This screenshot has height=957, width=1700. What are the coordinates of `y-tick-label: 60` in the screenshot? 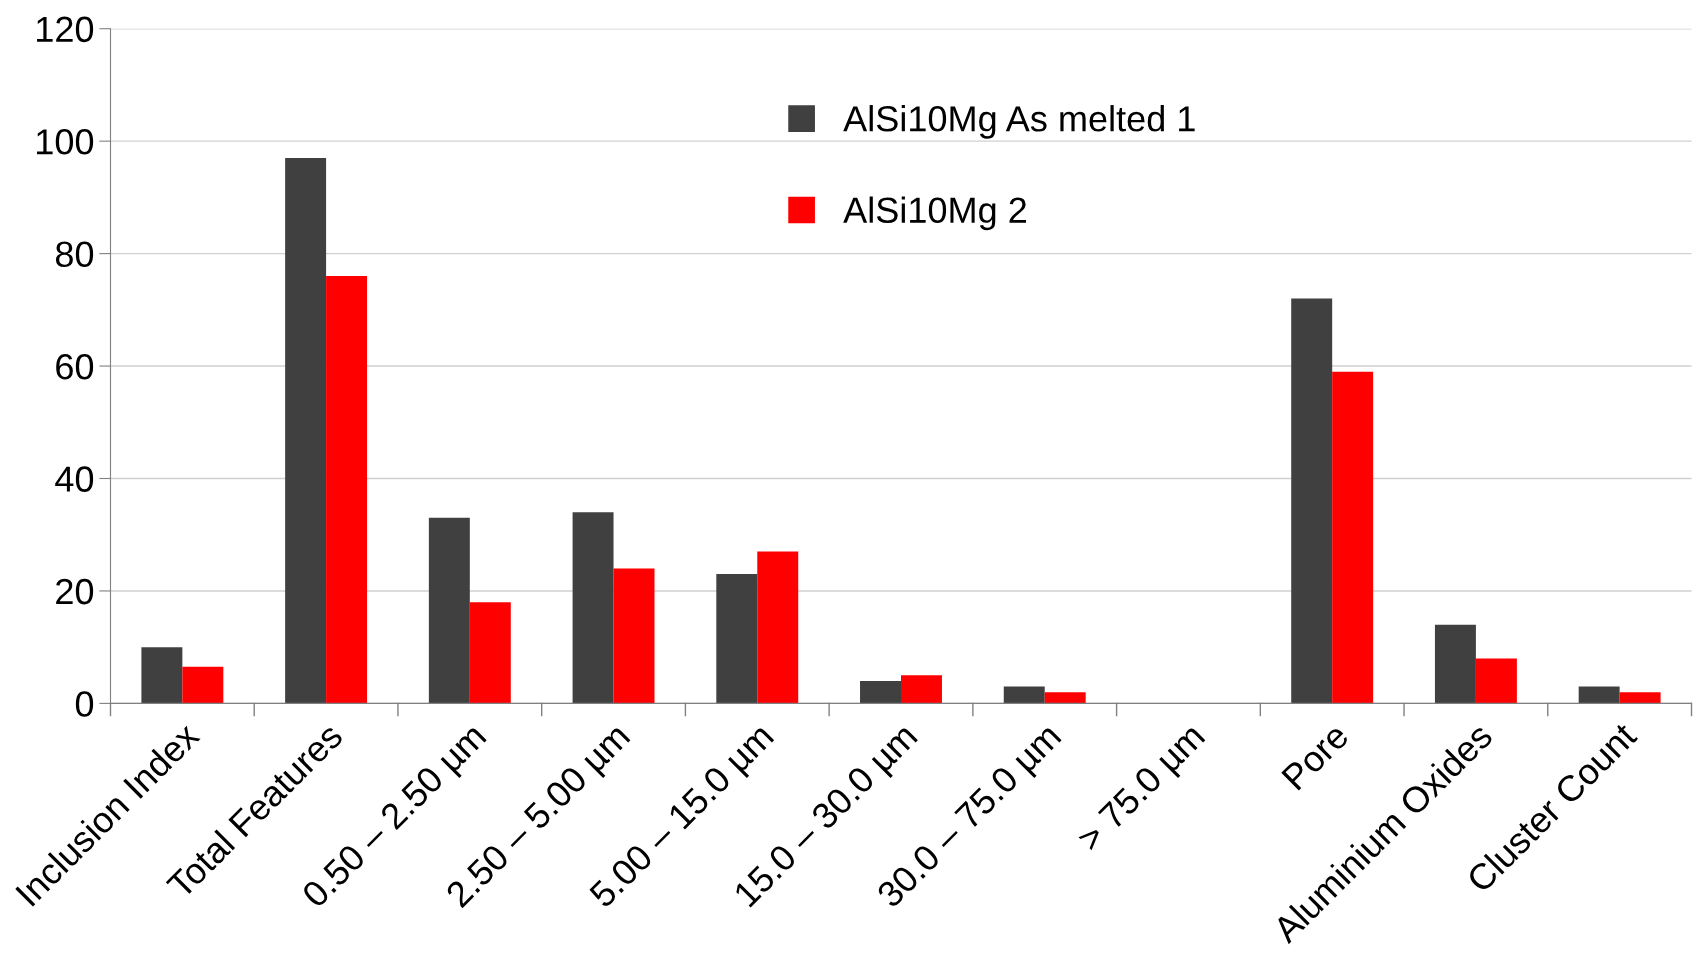 It's located at (75, 366).